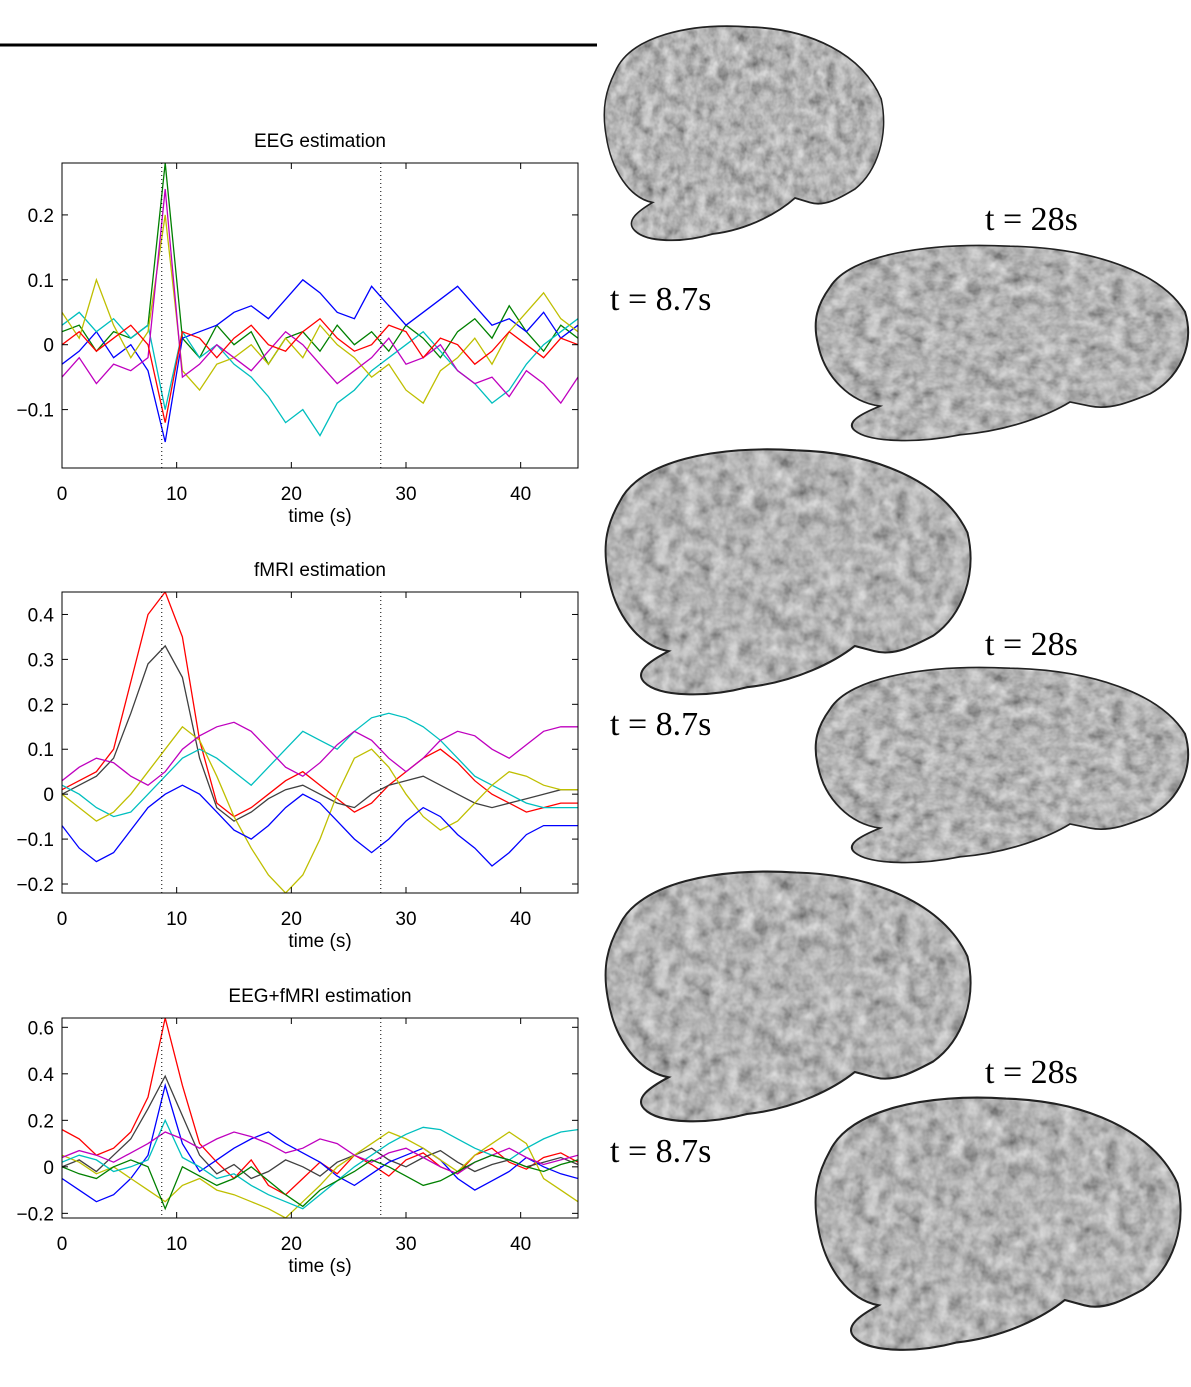 The height and width of the screenshot is (1387, 1191). I want to click on y-tick-label: 0.6, so click(41, 1028).